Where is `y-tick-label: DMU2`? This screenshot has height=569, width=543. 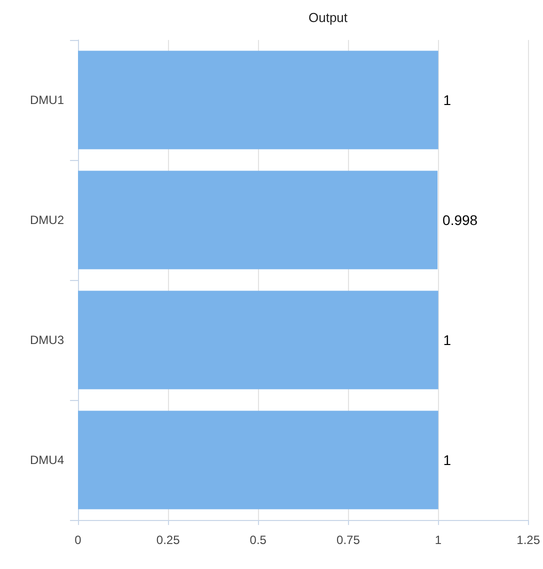 y-tick-label: DMU2 is located at coordinates (47, 220).